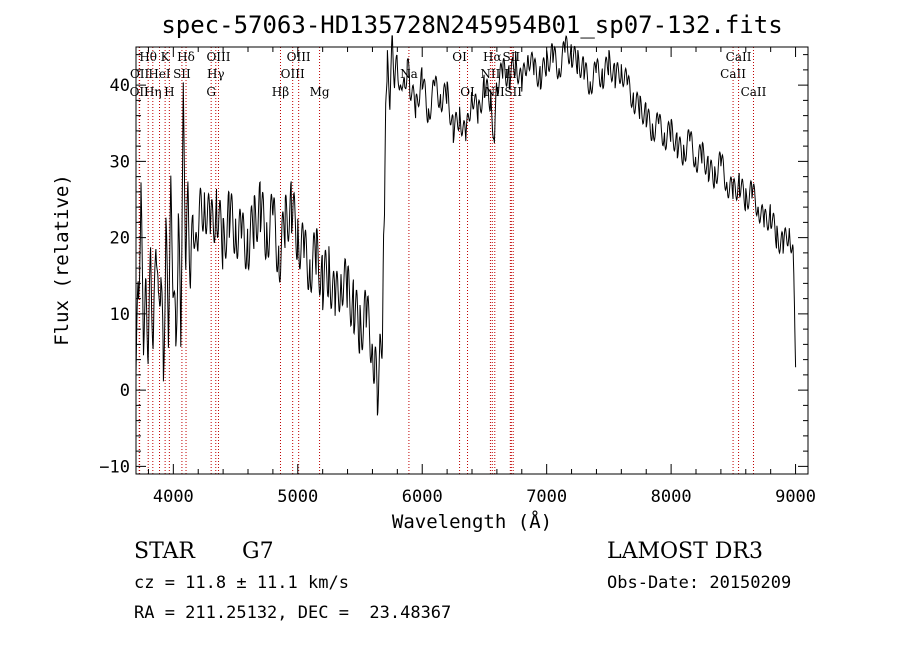 This screenshot has width=900, height=649. What do you see at coordinates (280, 92) in the screenshot?
I see `line-marker-label: Hβ` at bounding box center [280, 92].